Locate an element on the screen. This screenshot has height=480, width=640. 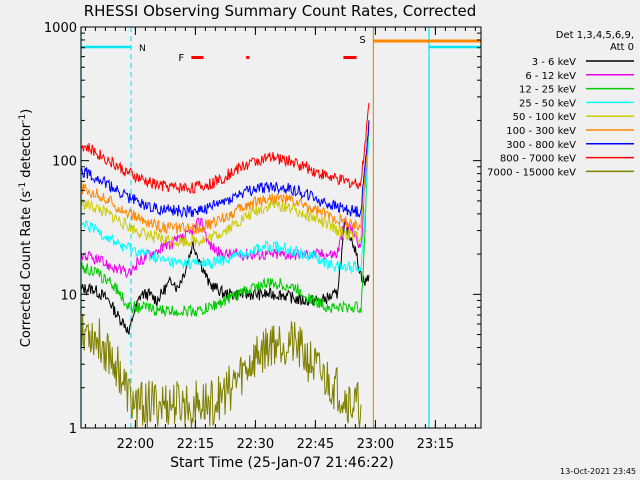
x-tick-label: 22:30 is located at coordinates (255, 444).